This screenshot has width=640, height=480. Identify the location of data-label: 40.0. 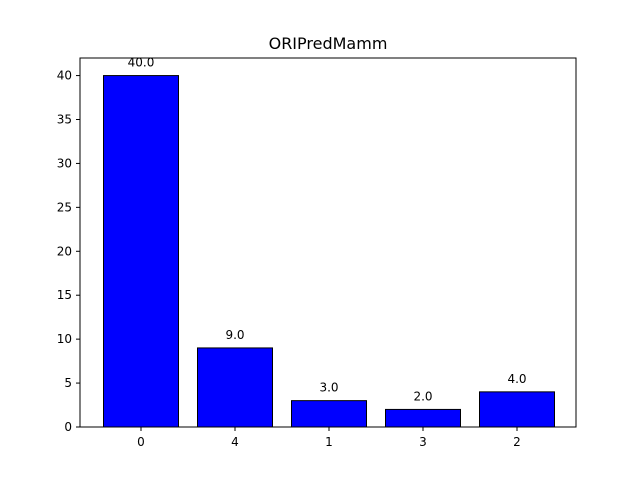
(141, 63).